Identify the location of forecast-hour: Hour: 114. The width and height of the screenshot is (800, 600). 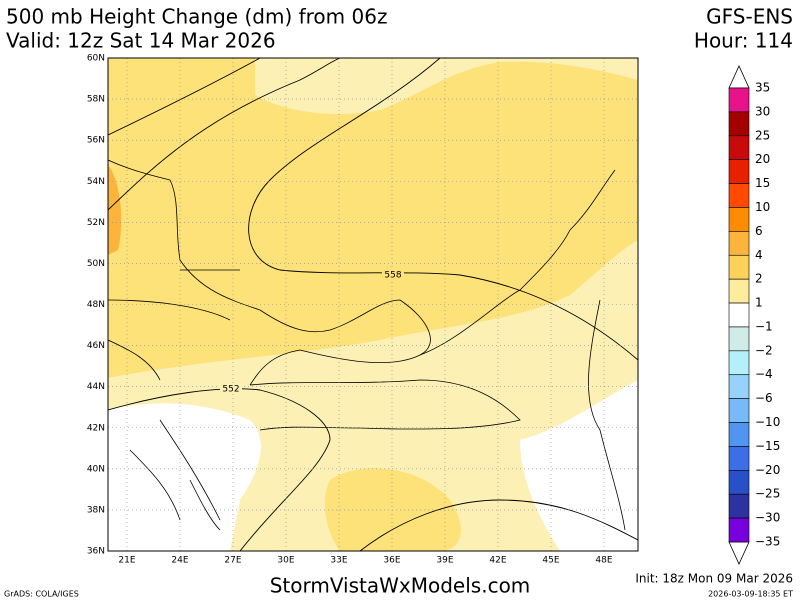
(743, 41).